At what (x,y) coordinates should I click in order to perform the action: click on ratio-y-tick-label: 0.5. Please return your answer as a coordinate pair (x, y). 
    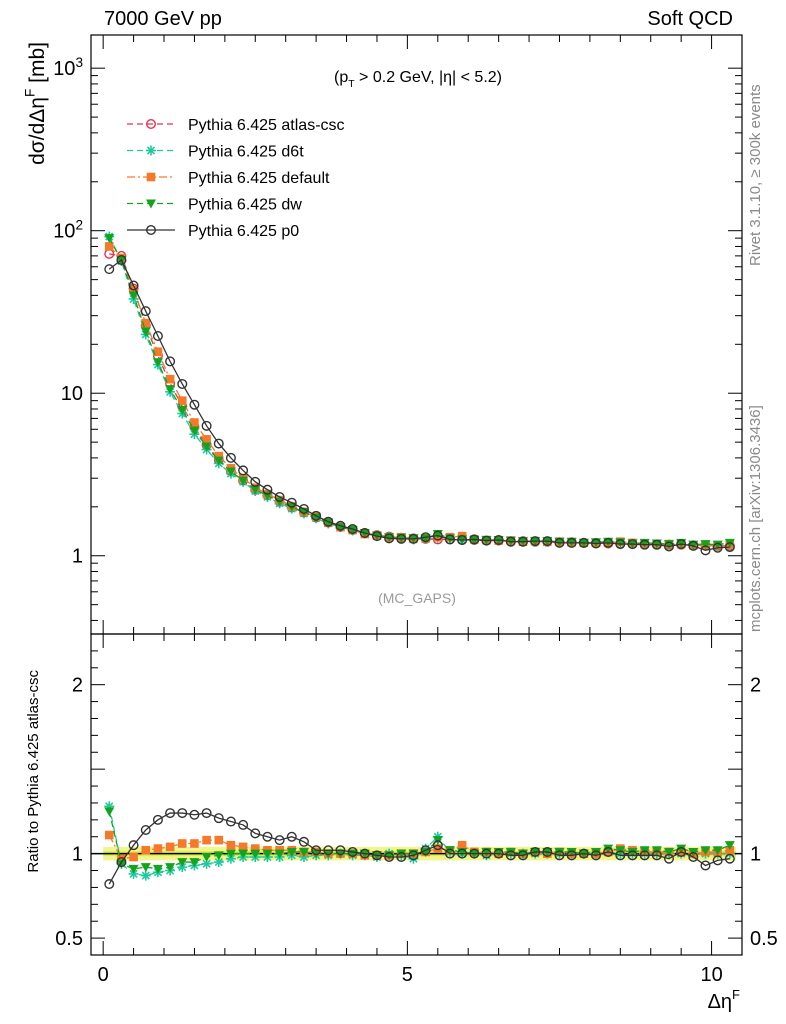
    Looking at the image, I should click on (69, 939).